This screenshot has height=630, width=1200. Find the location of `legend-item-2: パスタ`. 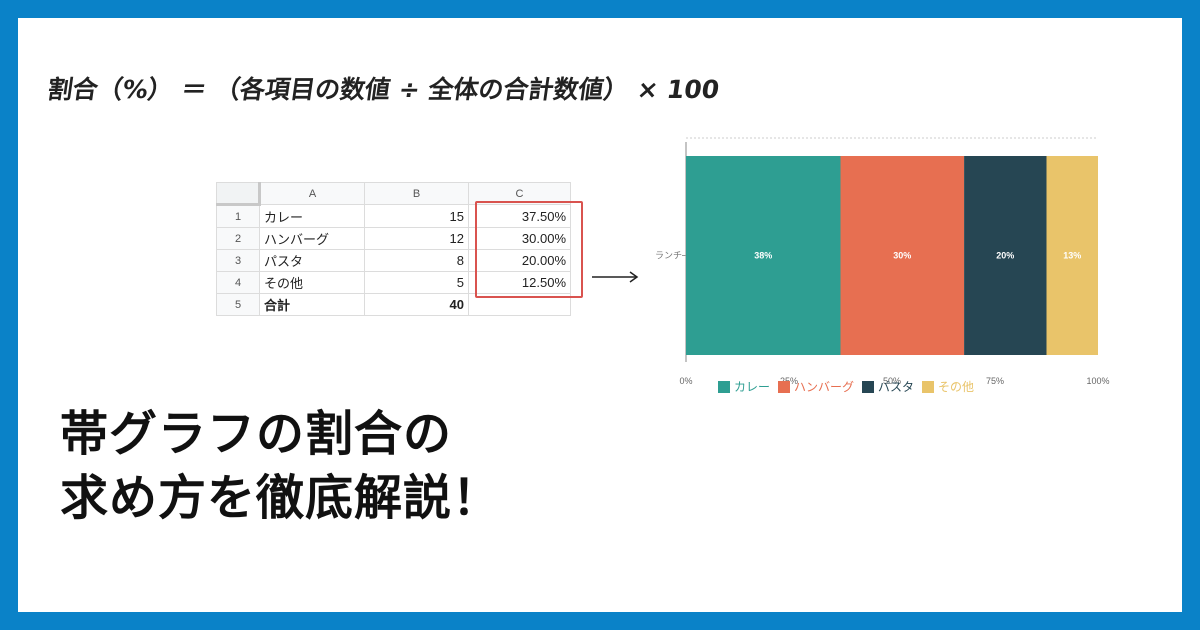

legend-item-2: パスタ is located at coordinates (888, 386).